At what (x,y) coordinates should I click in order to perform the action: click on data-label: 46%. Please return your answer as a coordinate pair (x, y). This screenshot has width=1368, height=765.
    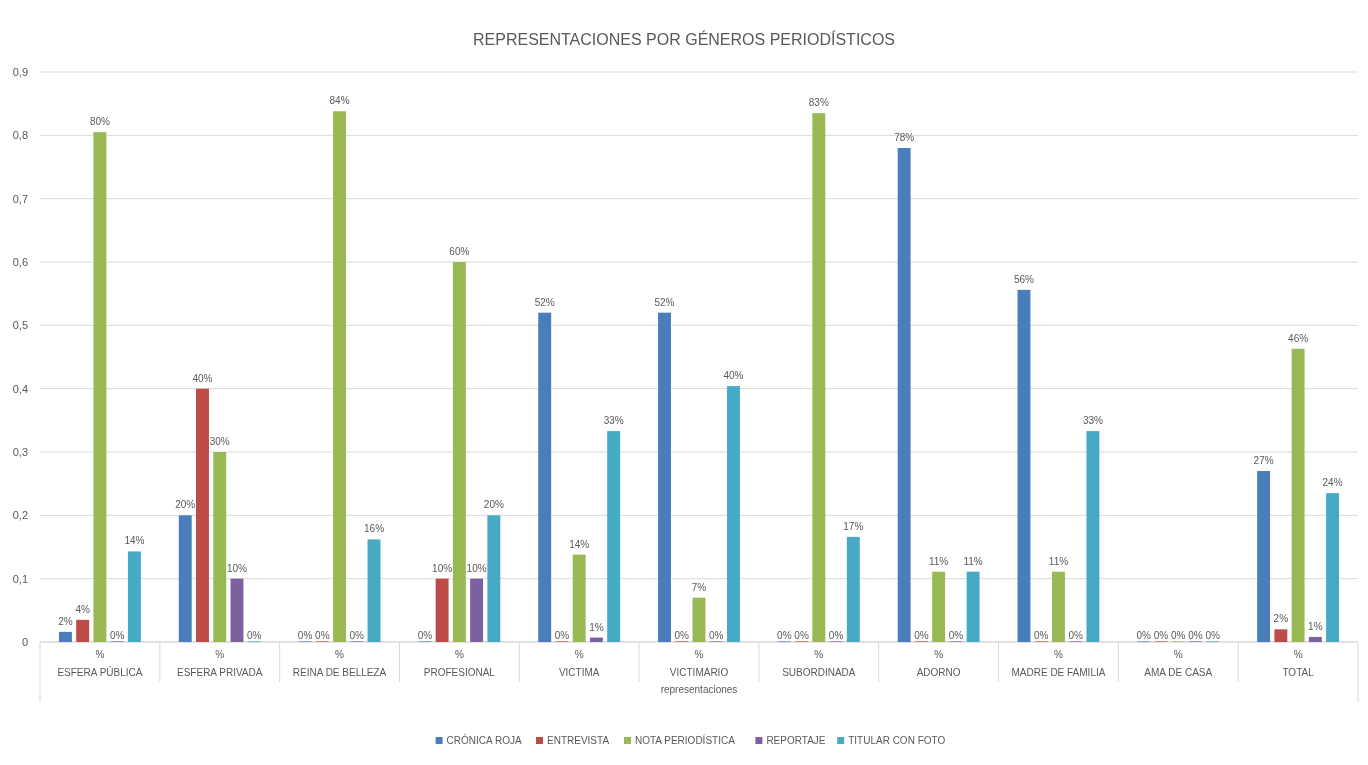
    Looking at the image, I should click on (1298, 338).